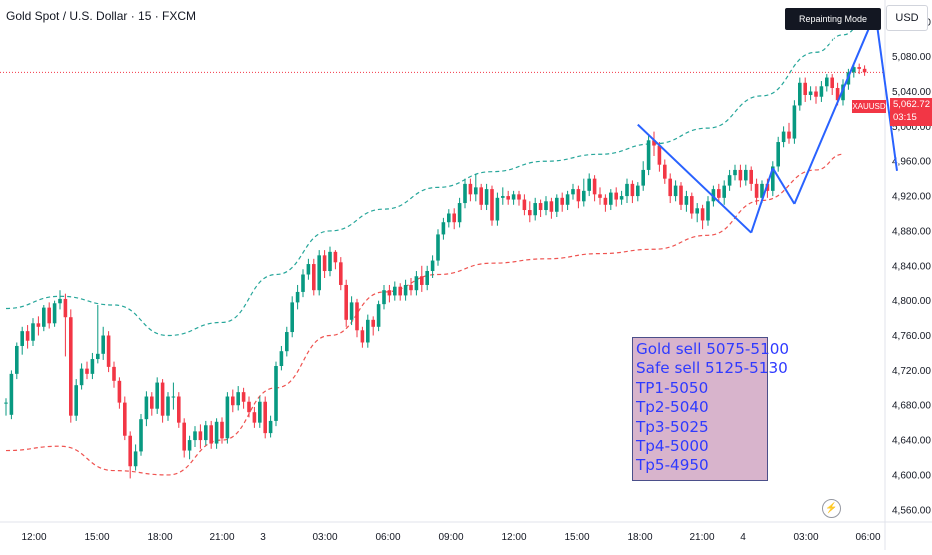 The height and width of the screenshot is (555, 932). What do you see at coordinates (672, 426) in the screenshot?
I see `note-line: Tp3-5025` at bounding box center [672, 426].